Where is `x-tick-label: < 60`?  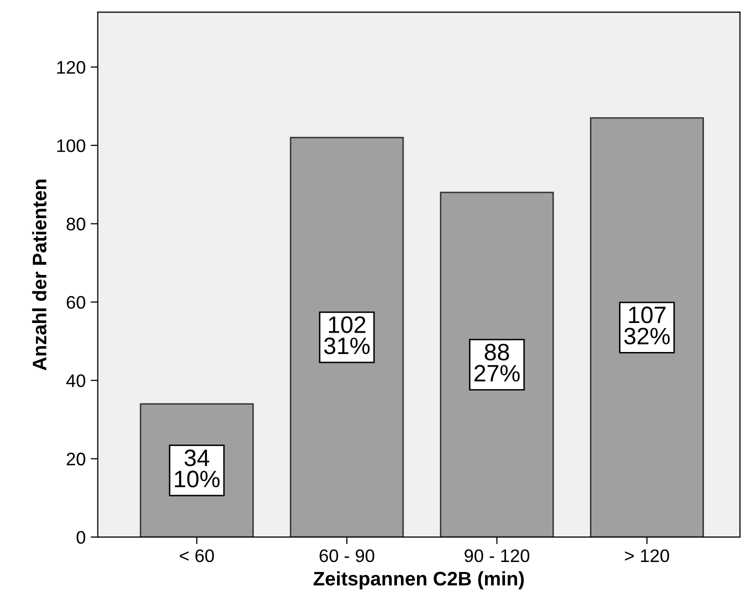 x-tick-label: < 60 is located at coordinates (197, 555).